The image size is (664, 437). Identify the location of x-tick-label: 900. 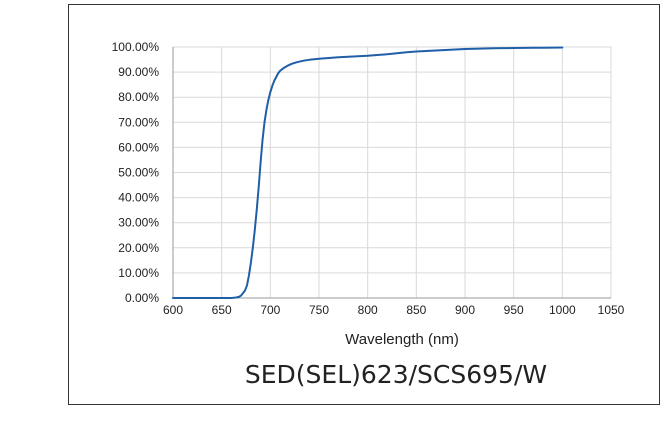
(465, 310).